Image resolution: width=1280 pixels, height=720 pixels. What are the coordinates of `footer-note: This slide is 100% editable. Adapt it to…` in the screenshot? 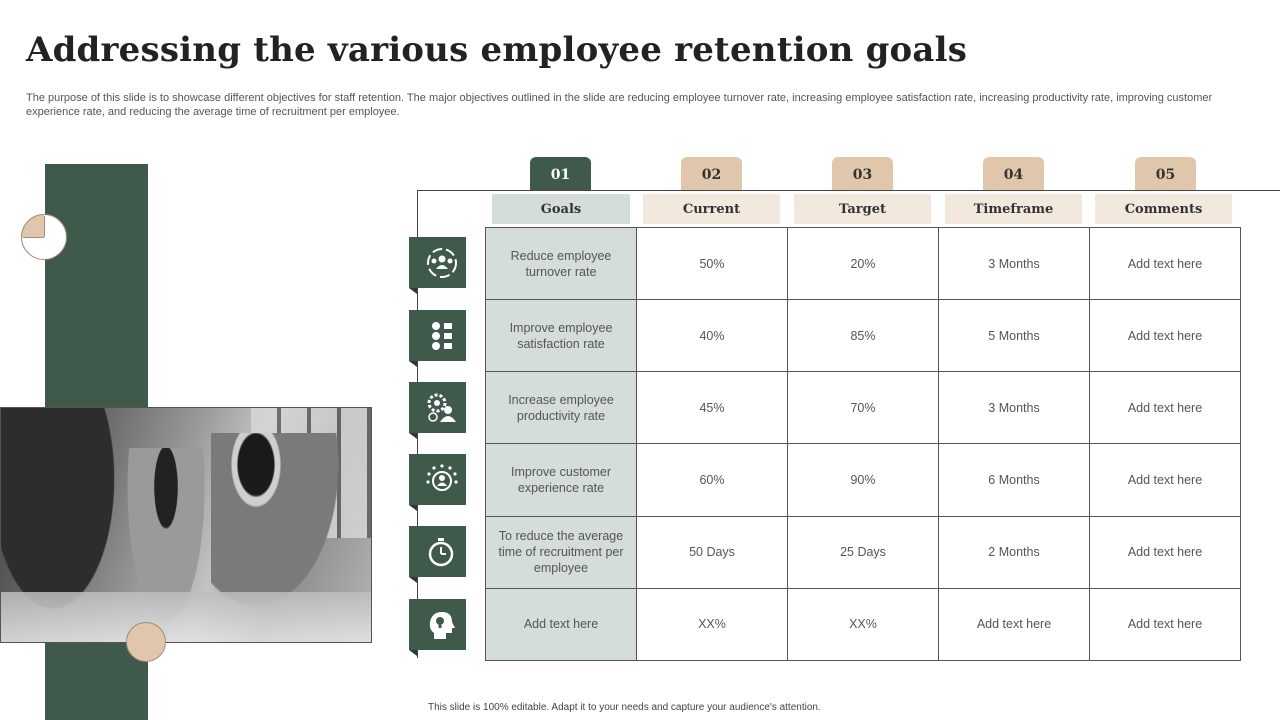 It's located at (624, 707).